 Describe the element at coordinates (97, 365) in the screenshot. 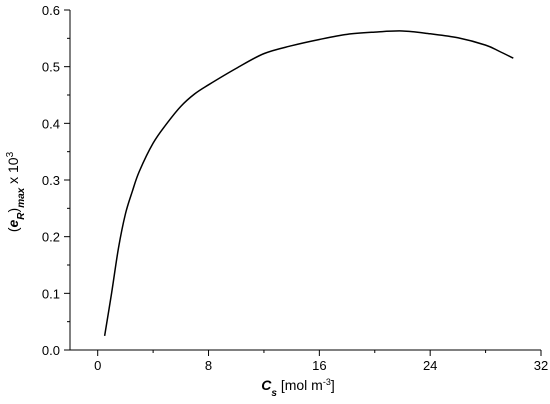

I see `x-tick-label: 0` at that location.